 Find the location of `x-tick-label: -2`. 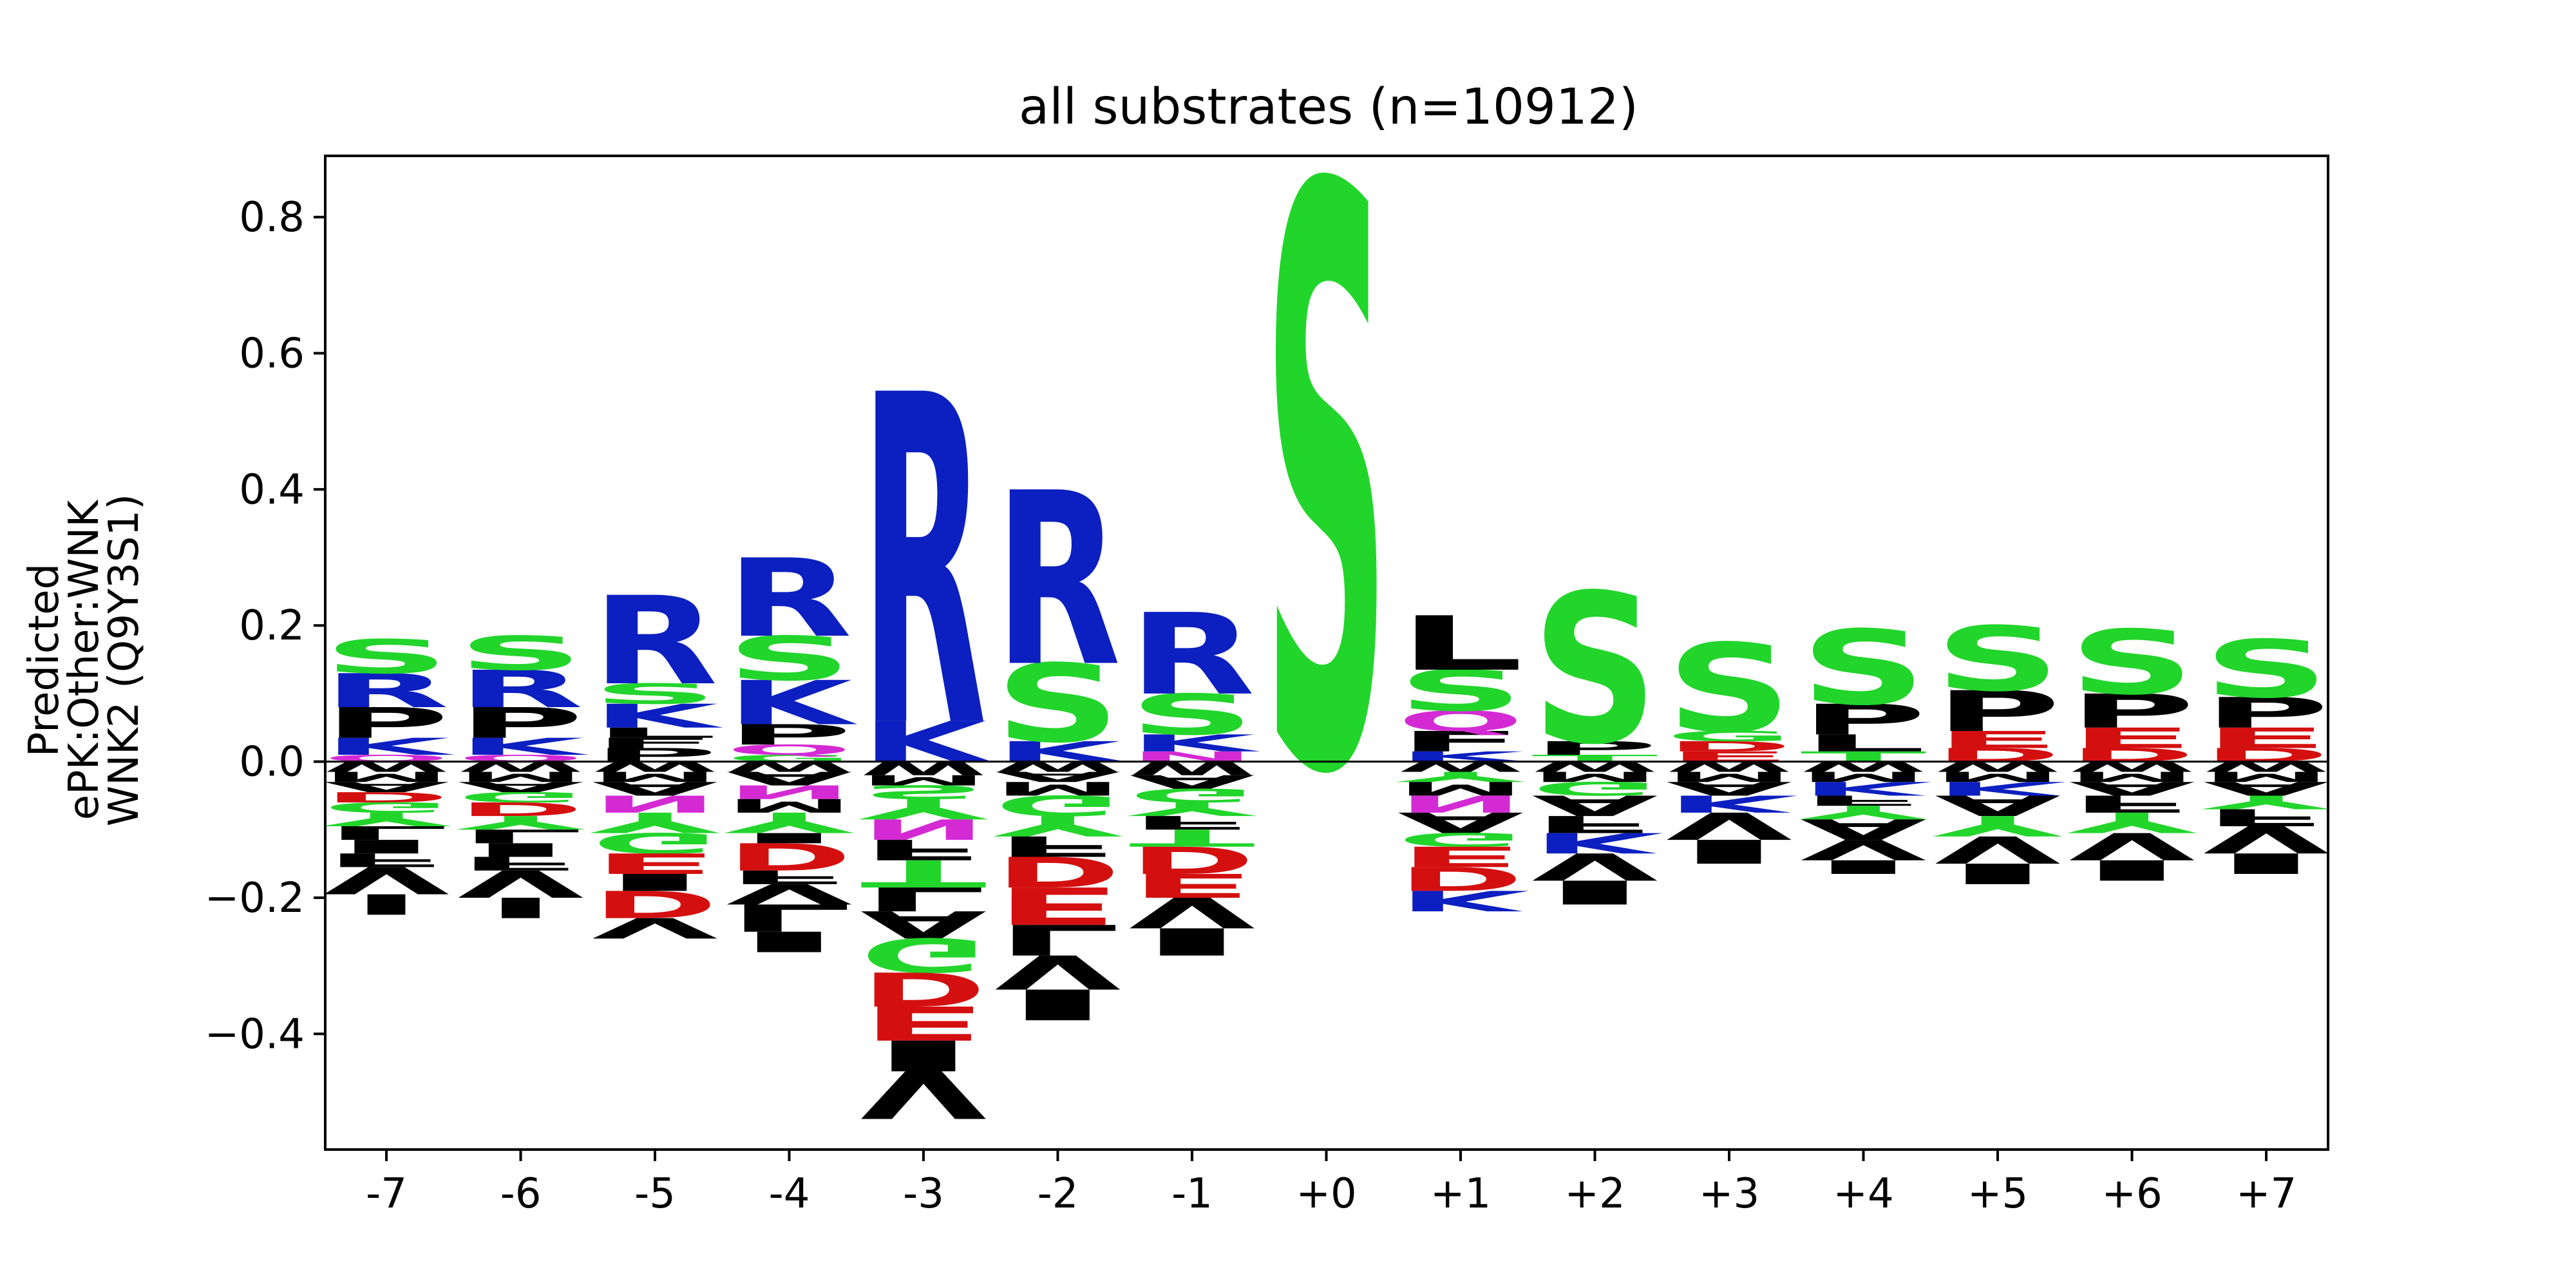

x-tick-label: -2 is located at coordinates (1058, 1194).